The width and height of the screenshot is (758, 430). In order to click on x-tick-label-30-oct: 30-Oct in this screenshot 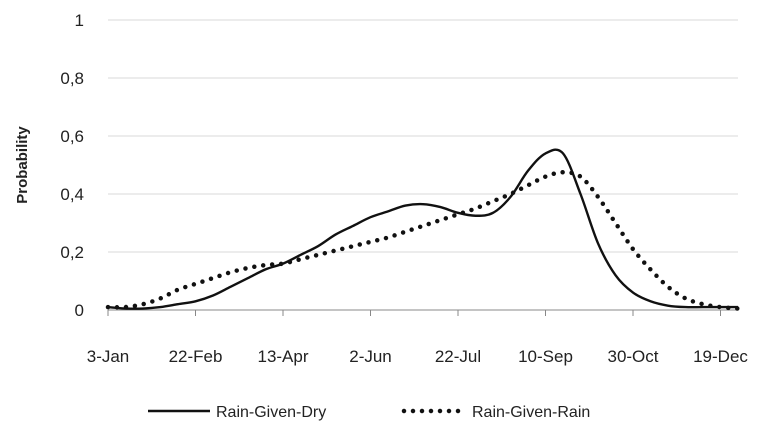, I will do `click(632, 356)`.